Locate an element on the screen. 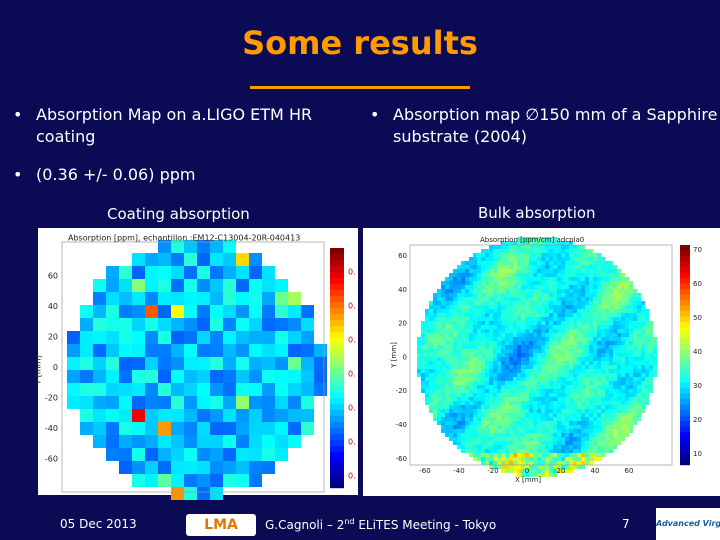 This screenshot has width=720, height=540. bulk-colorbar is located at coordinates (685, 336).